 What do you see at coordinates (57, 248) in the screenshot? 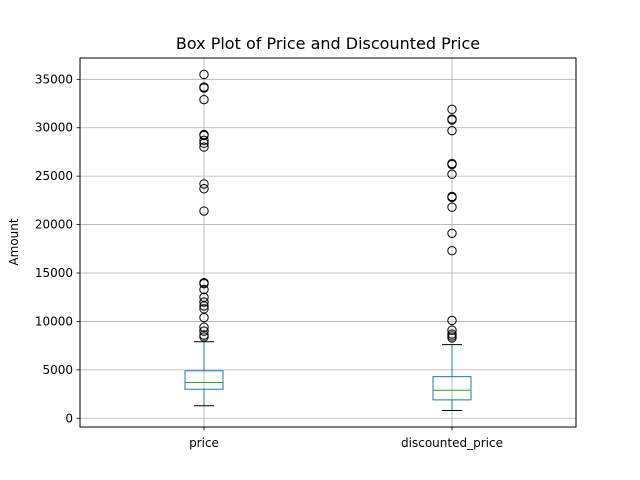
I see `y-axis: 0 5000 10000 15000 20000 25000 30000 35000` at bounding box center [57, 248].